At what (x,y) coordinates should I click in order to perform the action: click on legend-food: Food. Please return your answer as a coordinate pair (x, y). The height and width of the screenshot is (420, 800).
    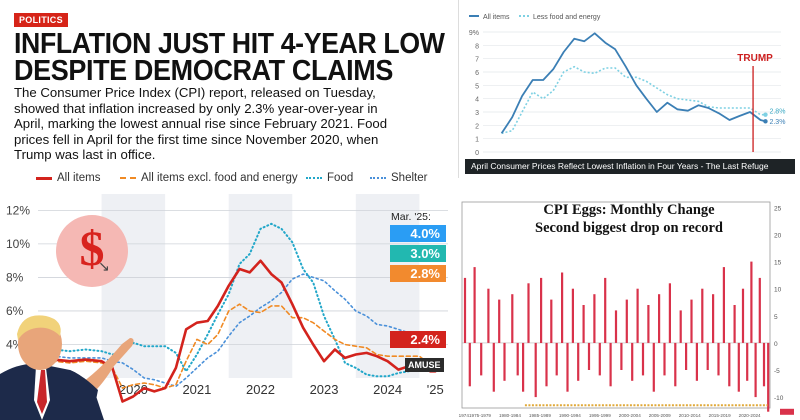
    Looking at the image, I should click on (329, 178).